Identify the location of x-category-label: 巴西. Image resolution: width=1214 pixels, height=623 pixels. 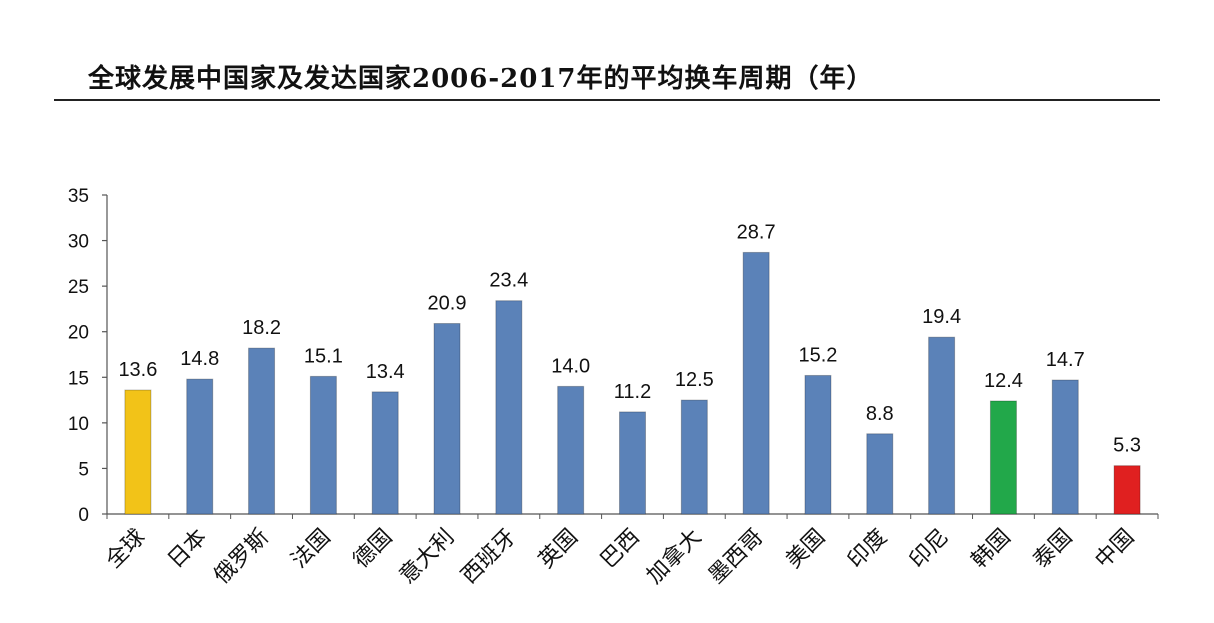
(620, 549).